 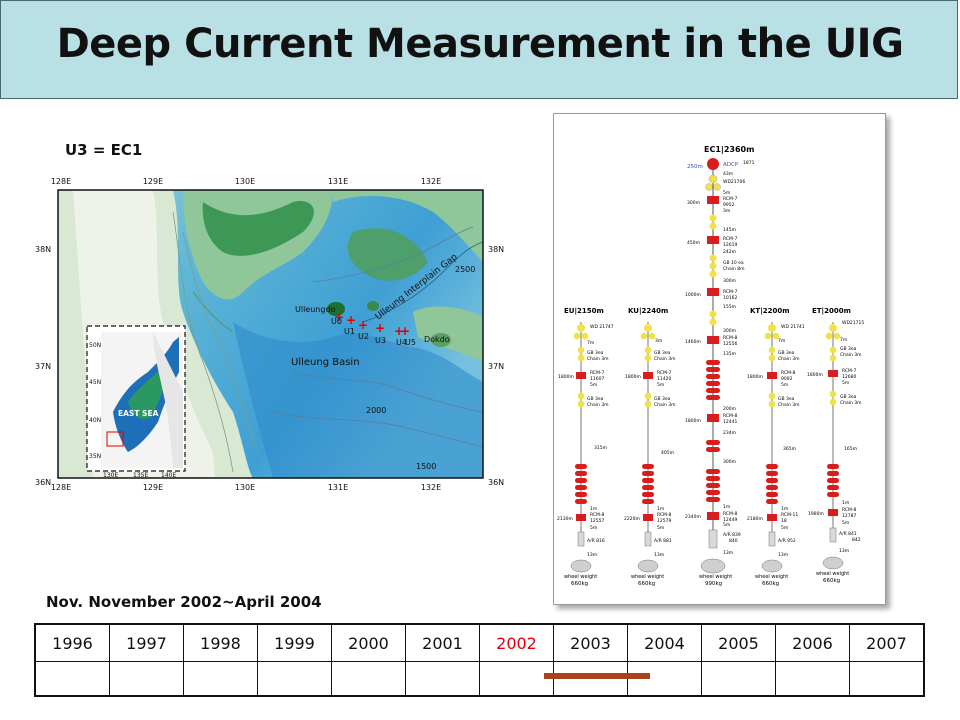 I want to click on svg-text: EC1|2360m, so click(x=729, y=149).